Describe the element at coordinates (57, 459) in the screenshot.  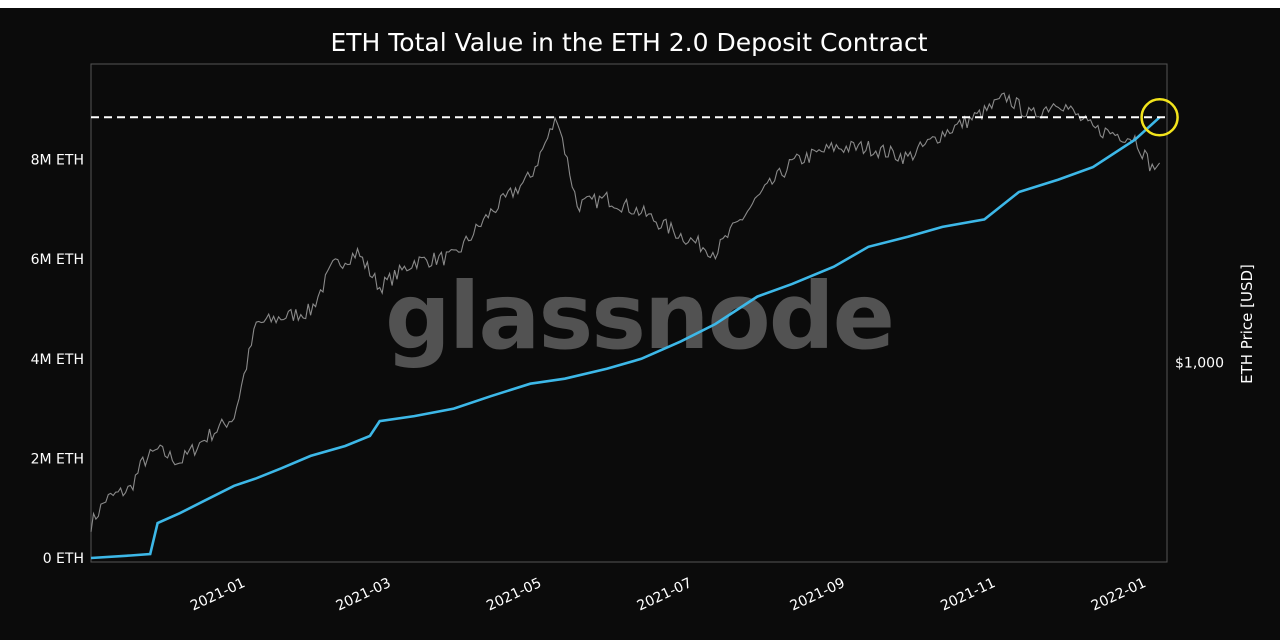
I see `left-tick-label: 2M ETH` at that location.